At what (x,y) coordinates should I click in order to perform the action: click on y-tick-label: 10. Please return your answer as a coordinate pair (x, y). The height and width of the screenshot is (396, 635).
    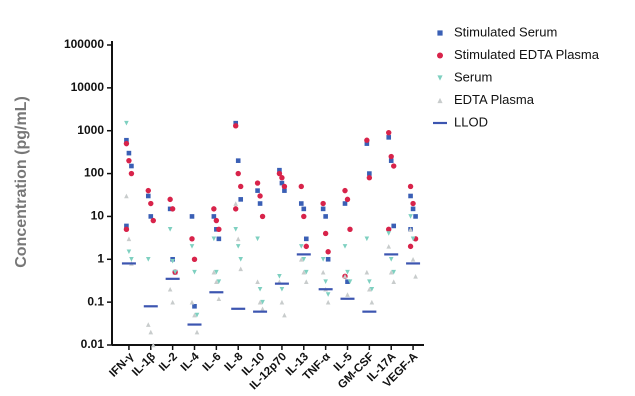
    Looking at the image, I should click on (98, 216).